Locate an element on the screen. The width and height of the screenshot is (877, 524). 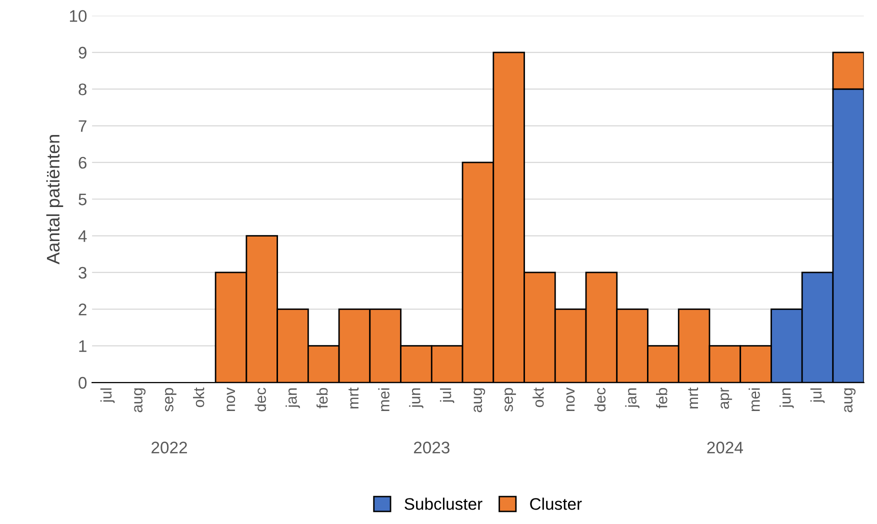
x-tick-label: apr is located at coordinates (726, 398).